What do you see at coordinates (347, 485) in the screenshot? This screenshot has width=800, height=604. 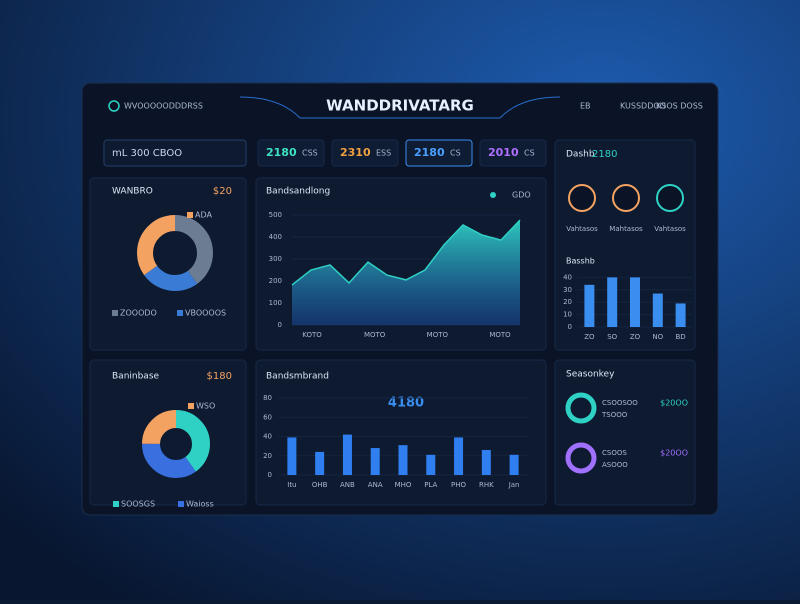 I see `x-tick-label: ANB` at bounding box center [347, 485].